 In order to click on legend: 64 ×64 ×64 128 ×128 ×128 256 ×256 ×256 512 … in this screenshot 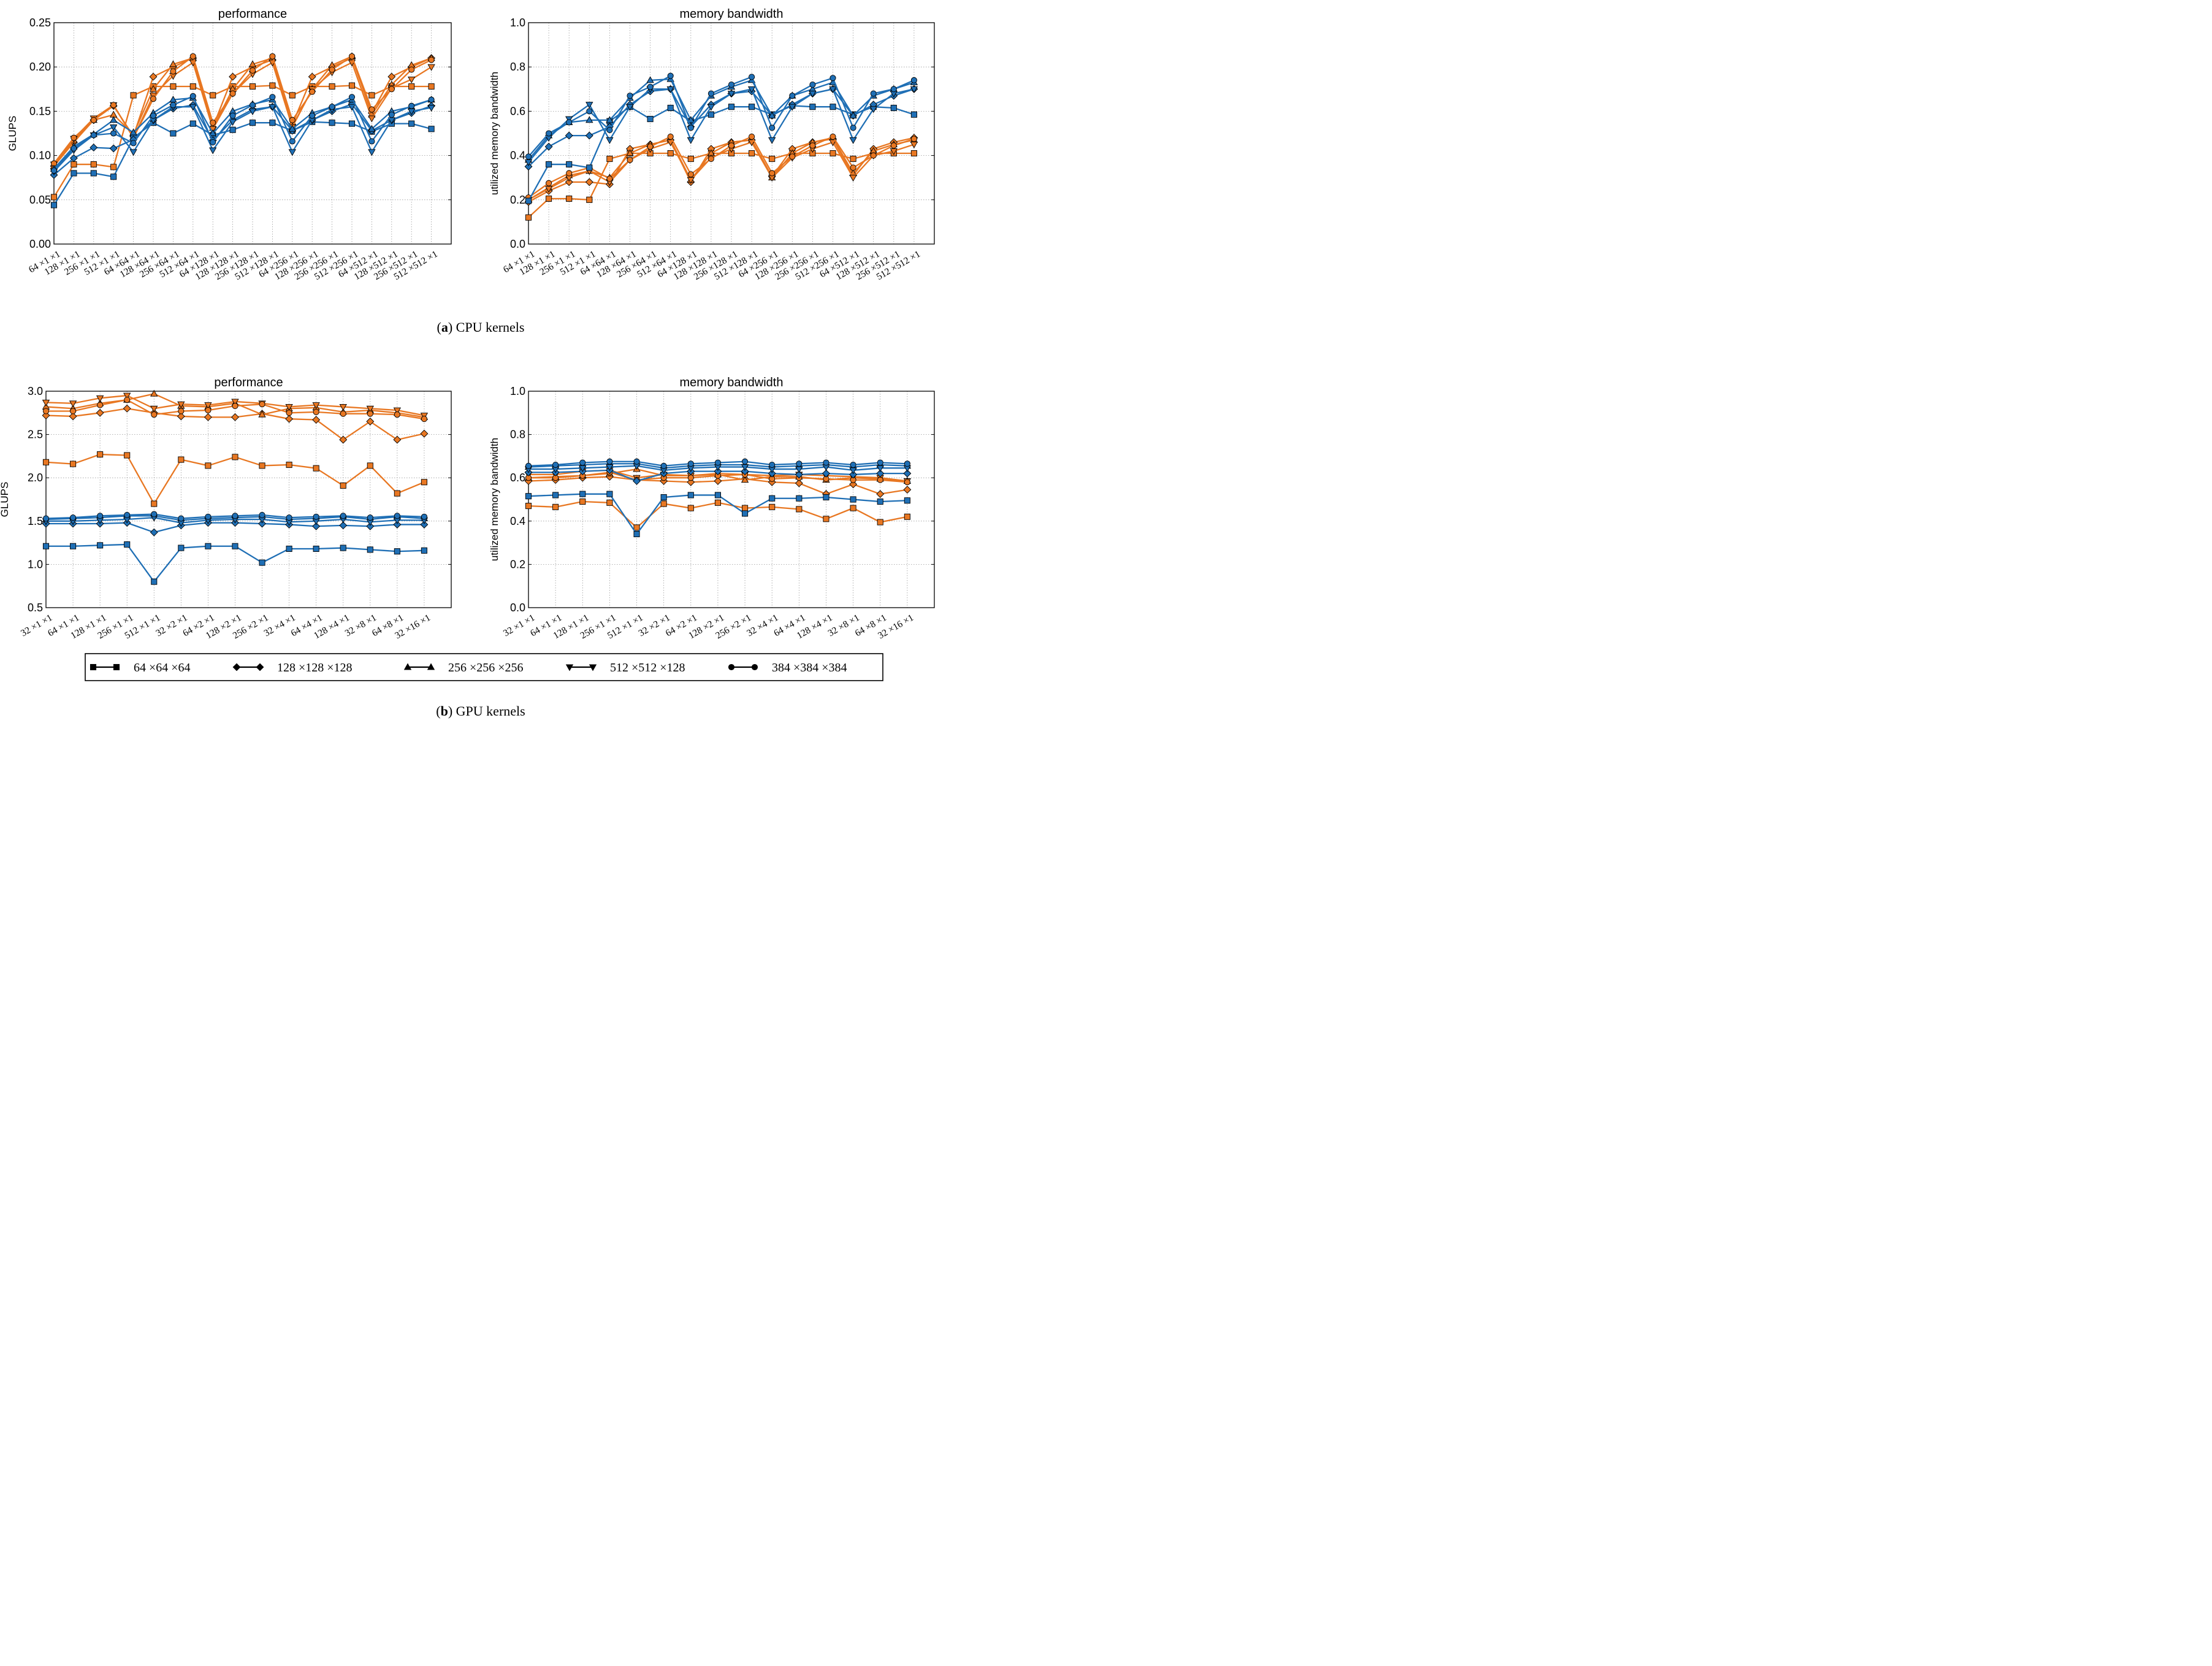, I will do `click(484, 667)`.